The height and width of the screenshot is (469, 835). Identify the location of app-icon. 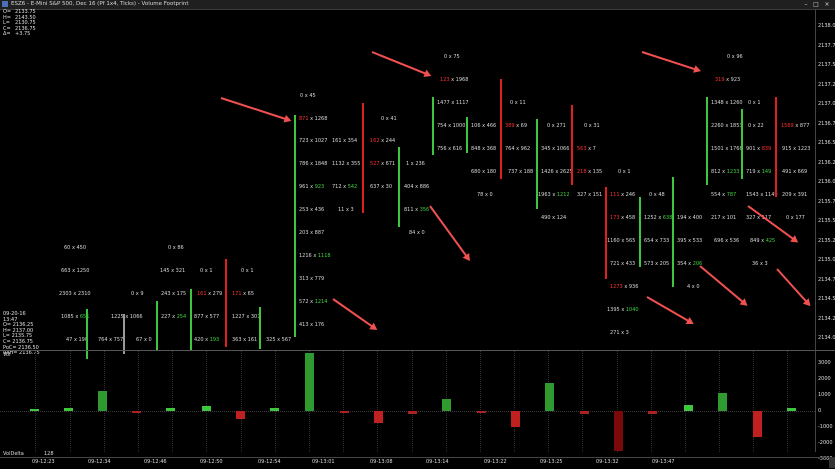
(5, 4).